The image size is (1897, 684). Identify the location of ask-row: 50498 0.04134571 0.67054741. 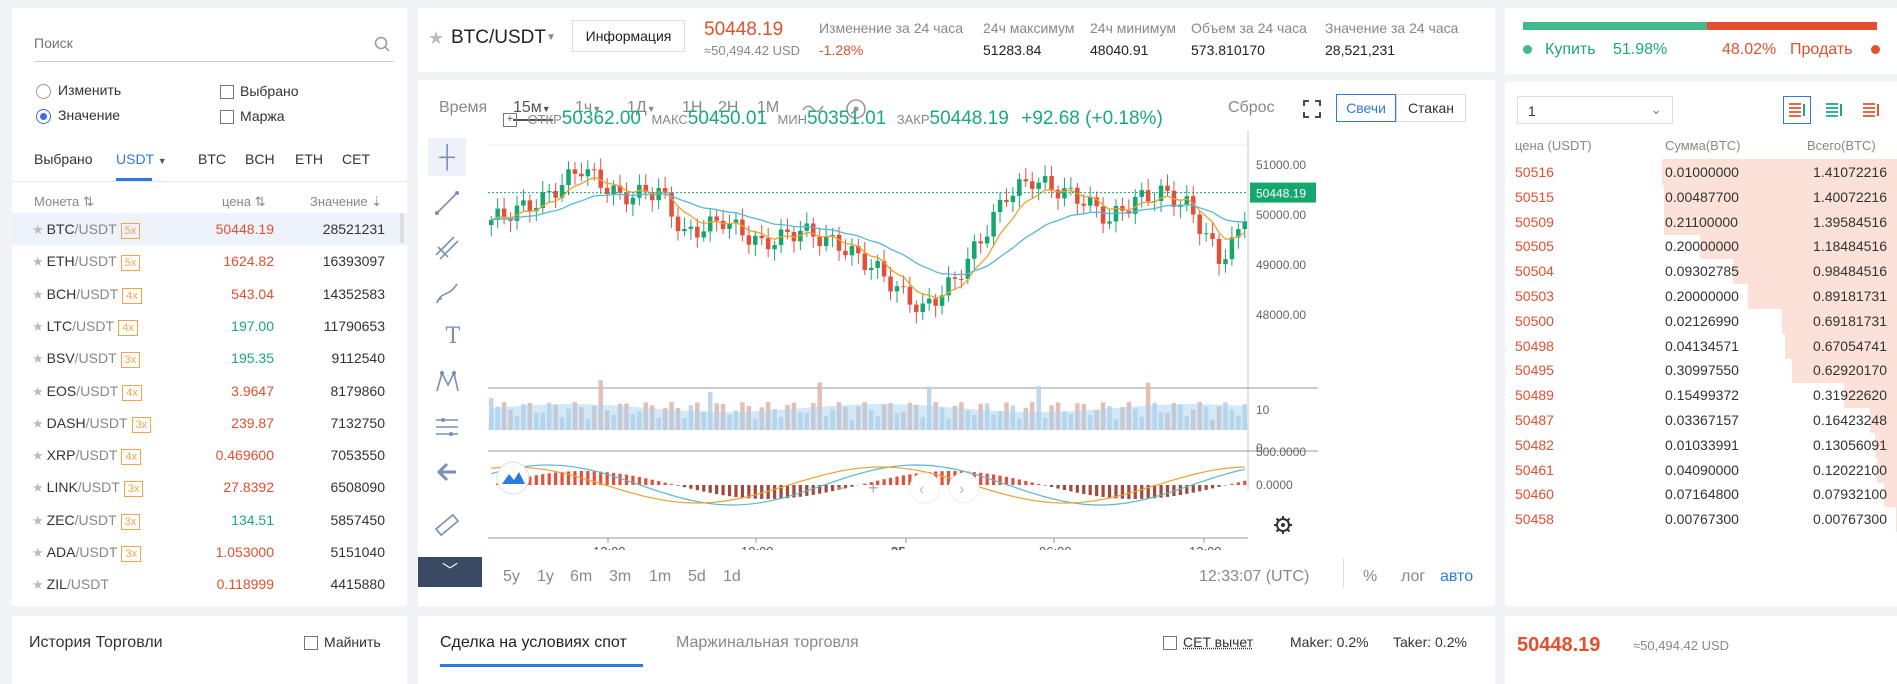
(1706, 345).